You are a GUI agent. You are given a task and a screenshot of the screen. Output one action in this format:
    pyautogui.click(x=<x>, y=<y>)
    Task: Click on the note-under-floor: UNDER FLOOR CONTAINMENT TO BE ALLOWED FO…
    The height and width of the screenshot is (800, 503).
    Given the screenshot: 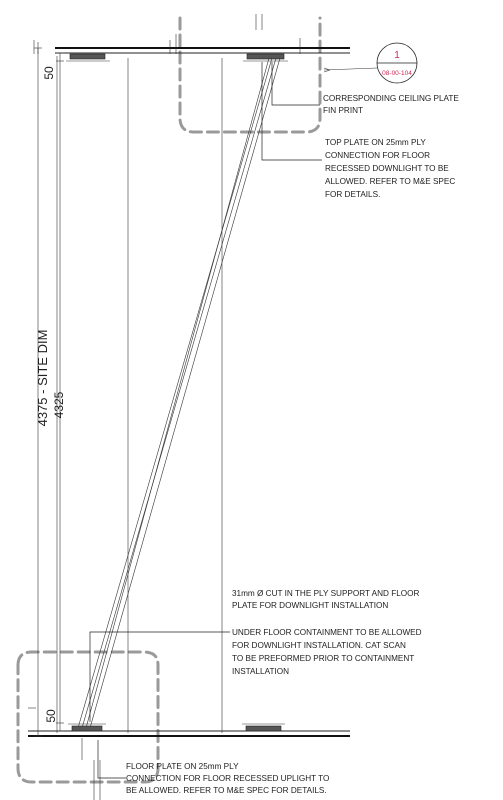 What is the action you would take?
    pyautogui.click(x=327, y=652)
    